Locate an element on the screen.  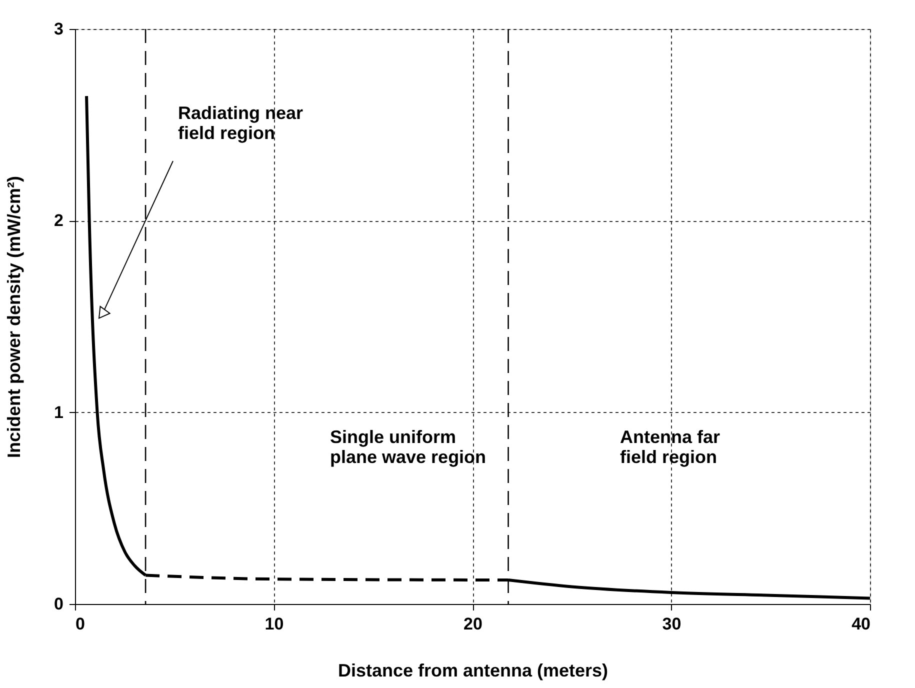
annotation: Radiating near field region is located at coordinates (241, 123).